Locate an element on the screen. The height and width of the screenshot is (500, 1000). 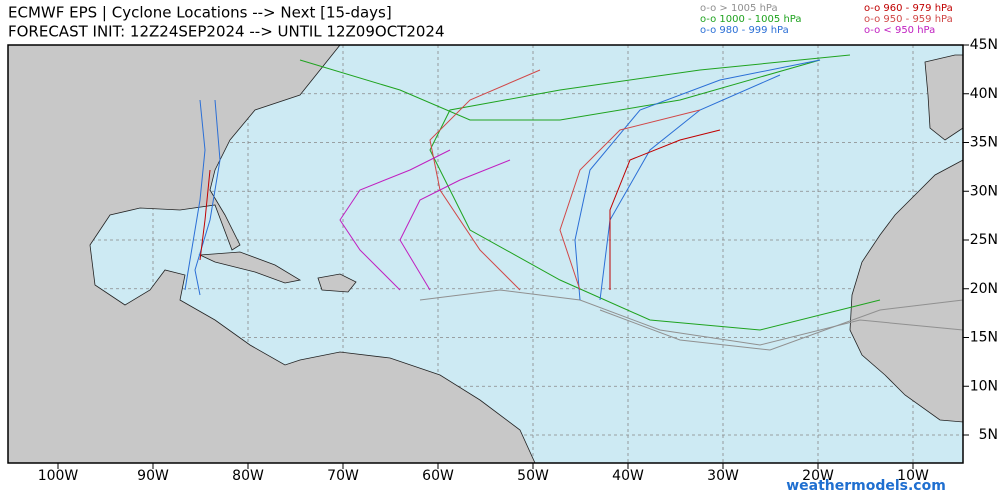
legend-entry: o-o 980 - 999 hPa is located at coordinates (744, 30).